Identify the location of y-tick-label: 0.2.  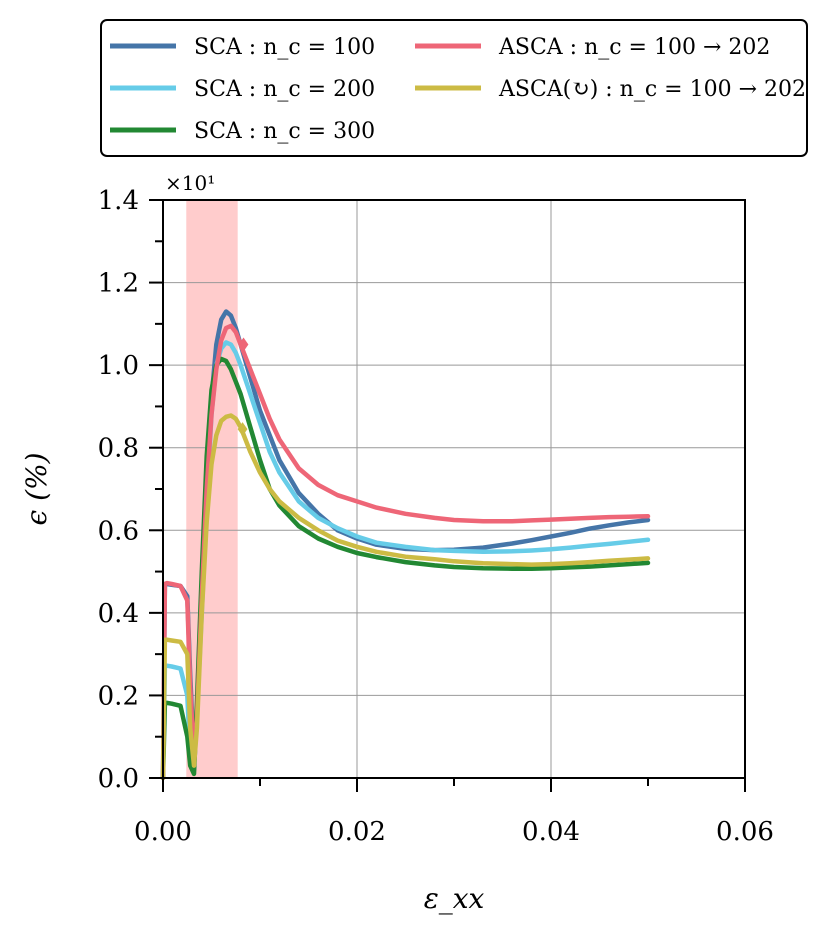
(118, 696).